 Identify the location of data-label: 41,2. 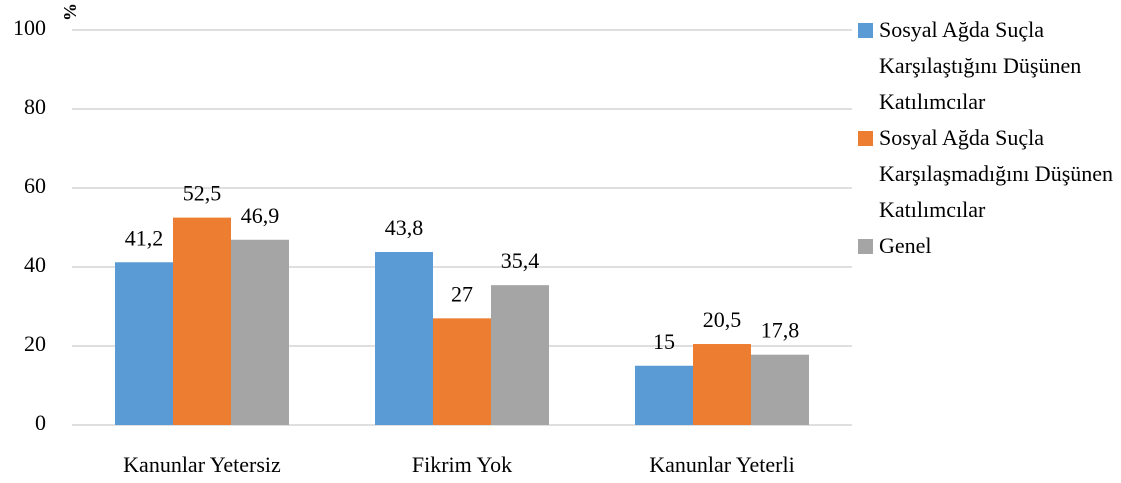
(144, 237).